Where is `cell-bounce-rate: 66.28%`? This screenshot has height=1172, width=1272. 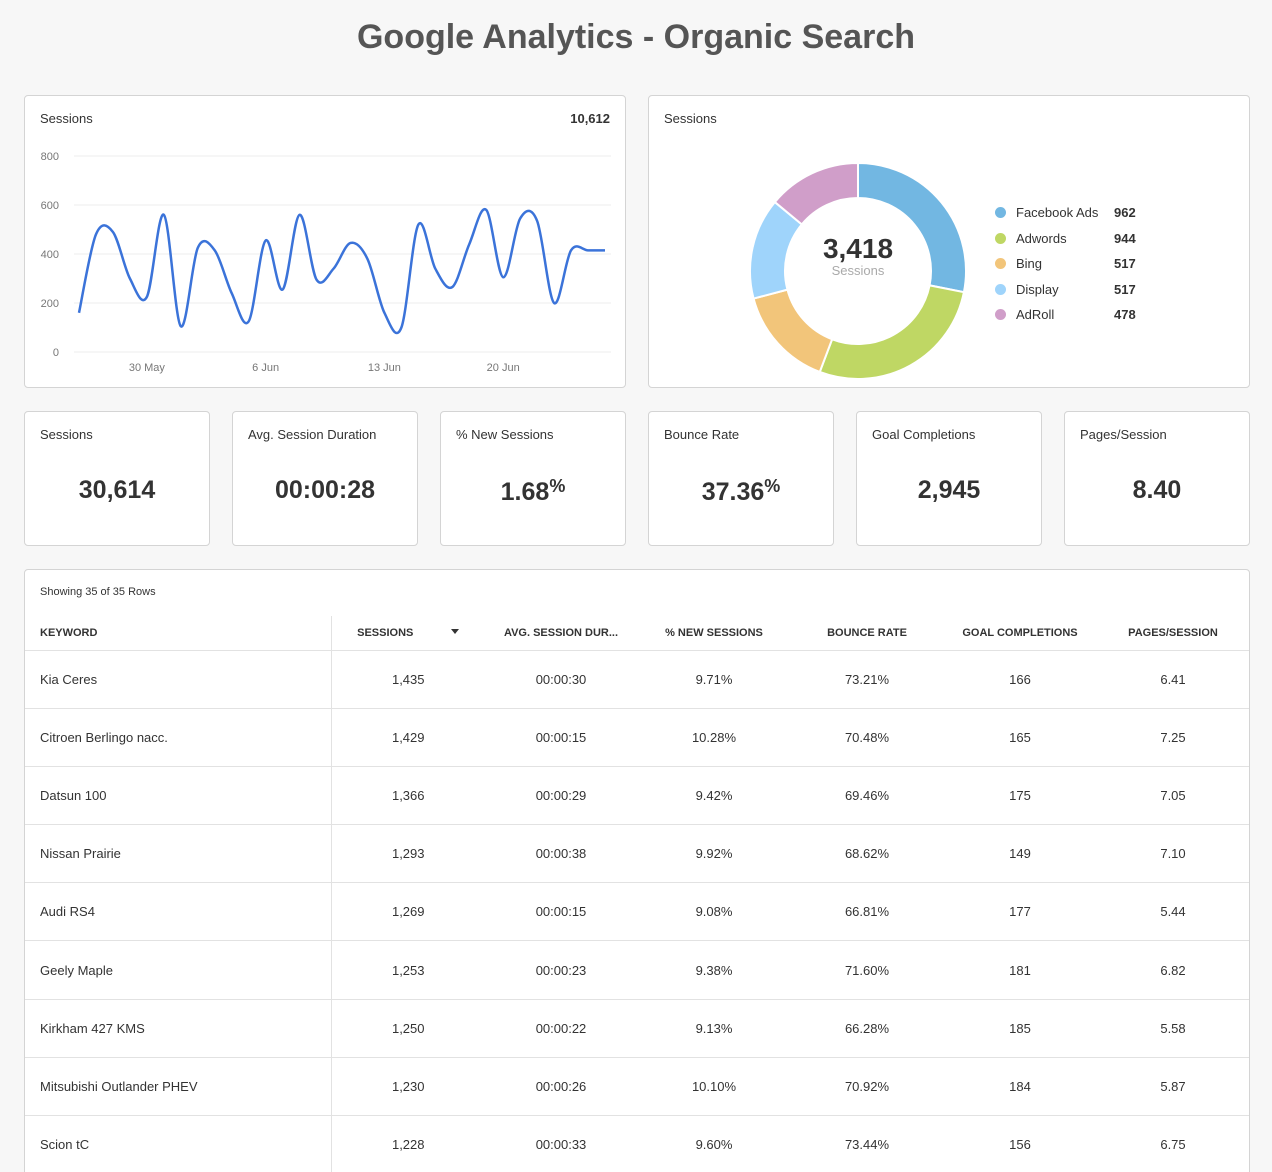
cell-bounce-rate: 66.28% is located at coordinates (867, 1028).